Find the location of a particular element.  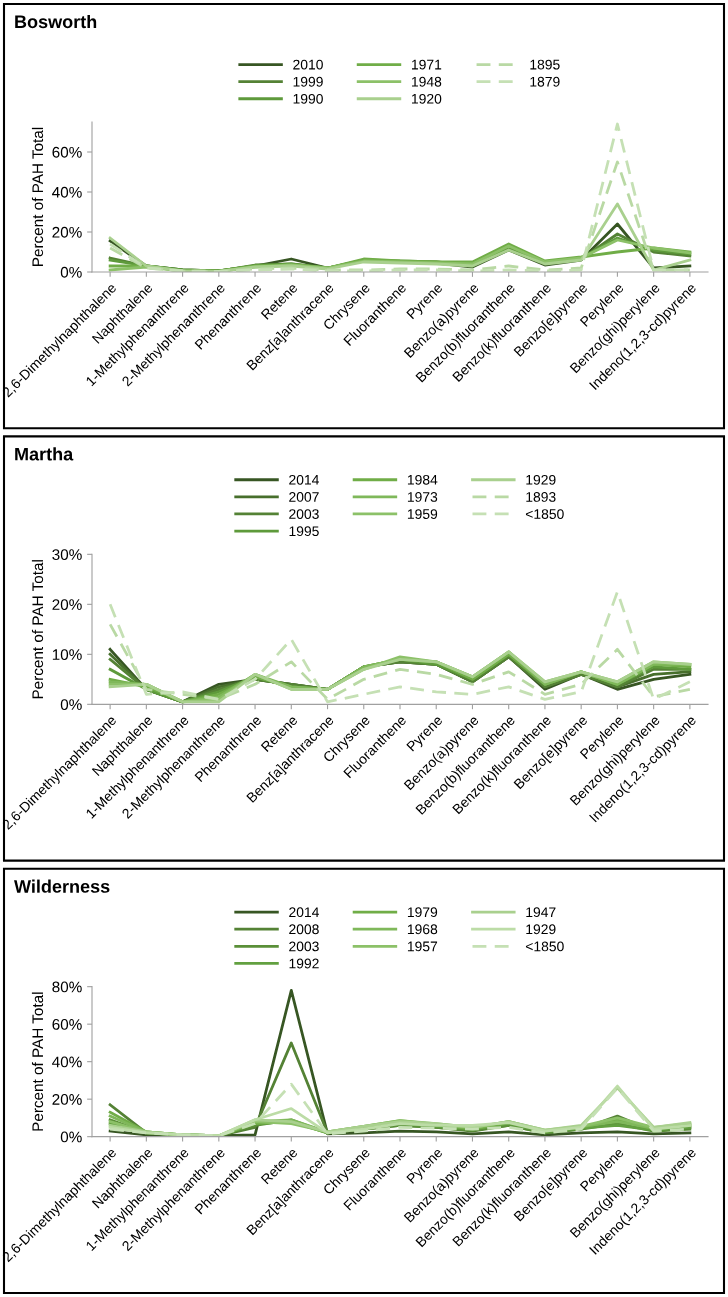

chart-title: Martha is located at coordinates (44, 454).